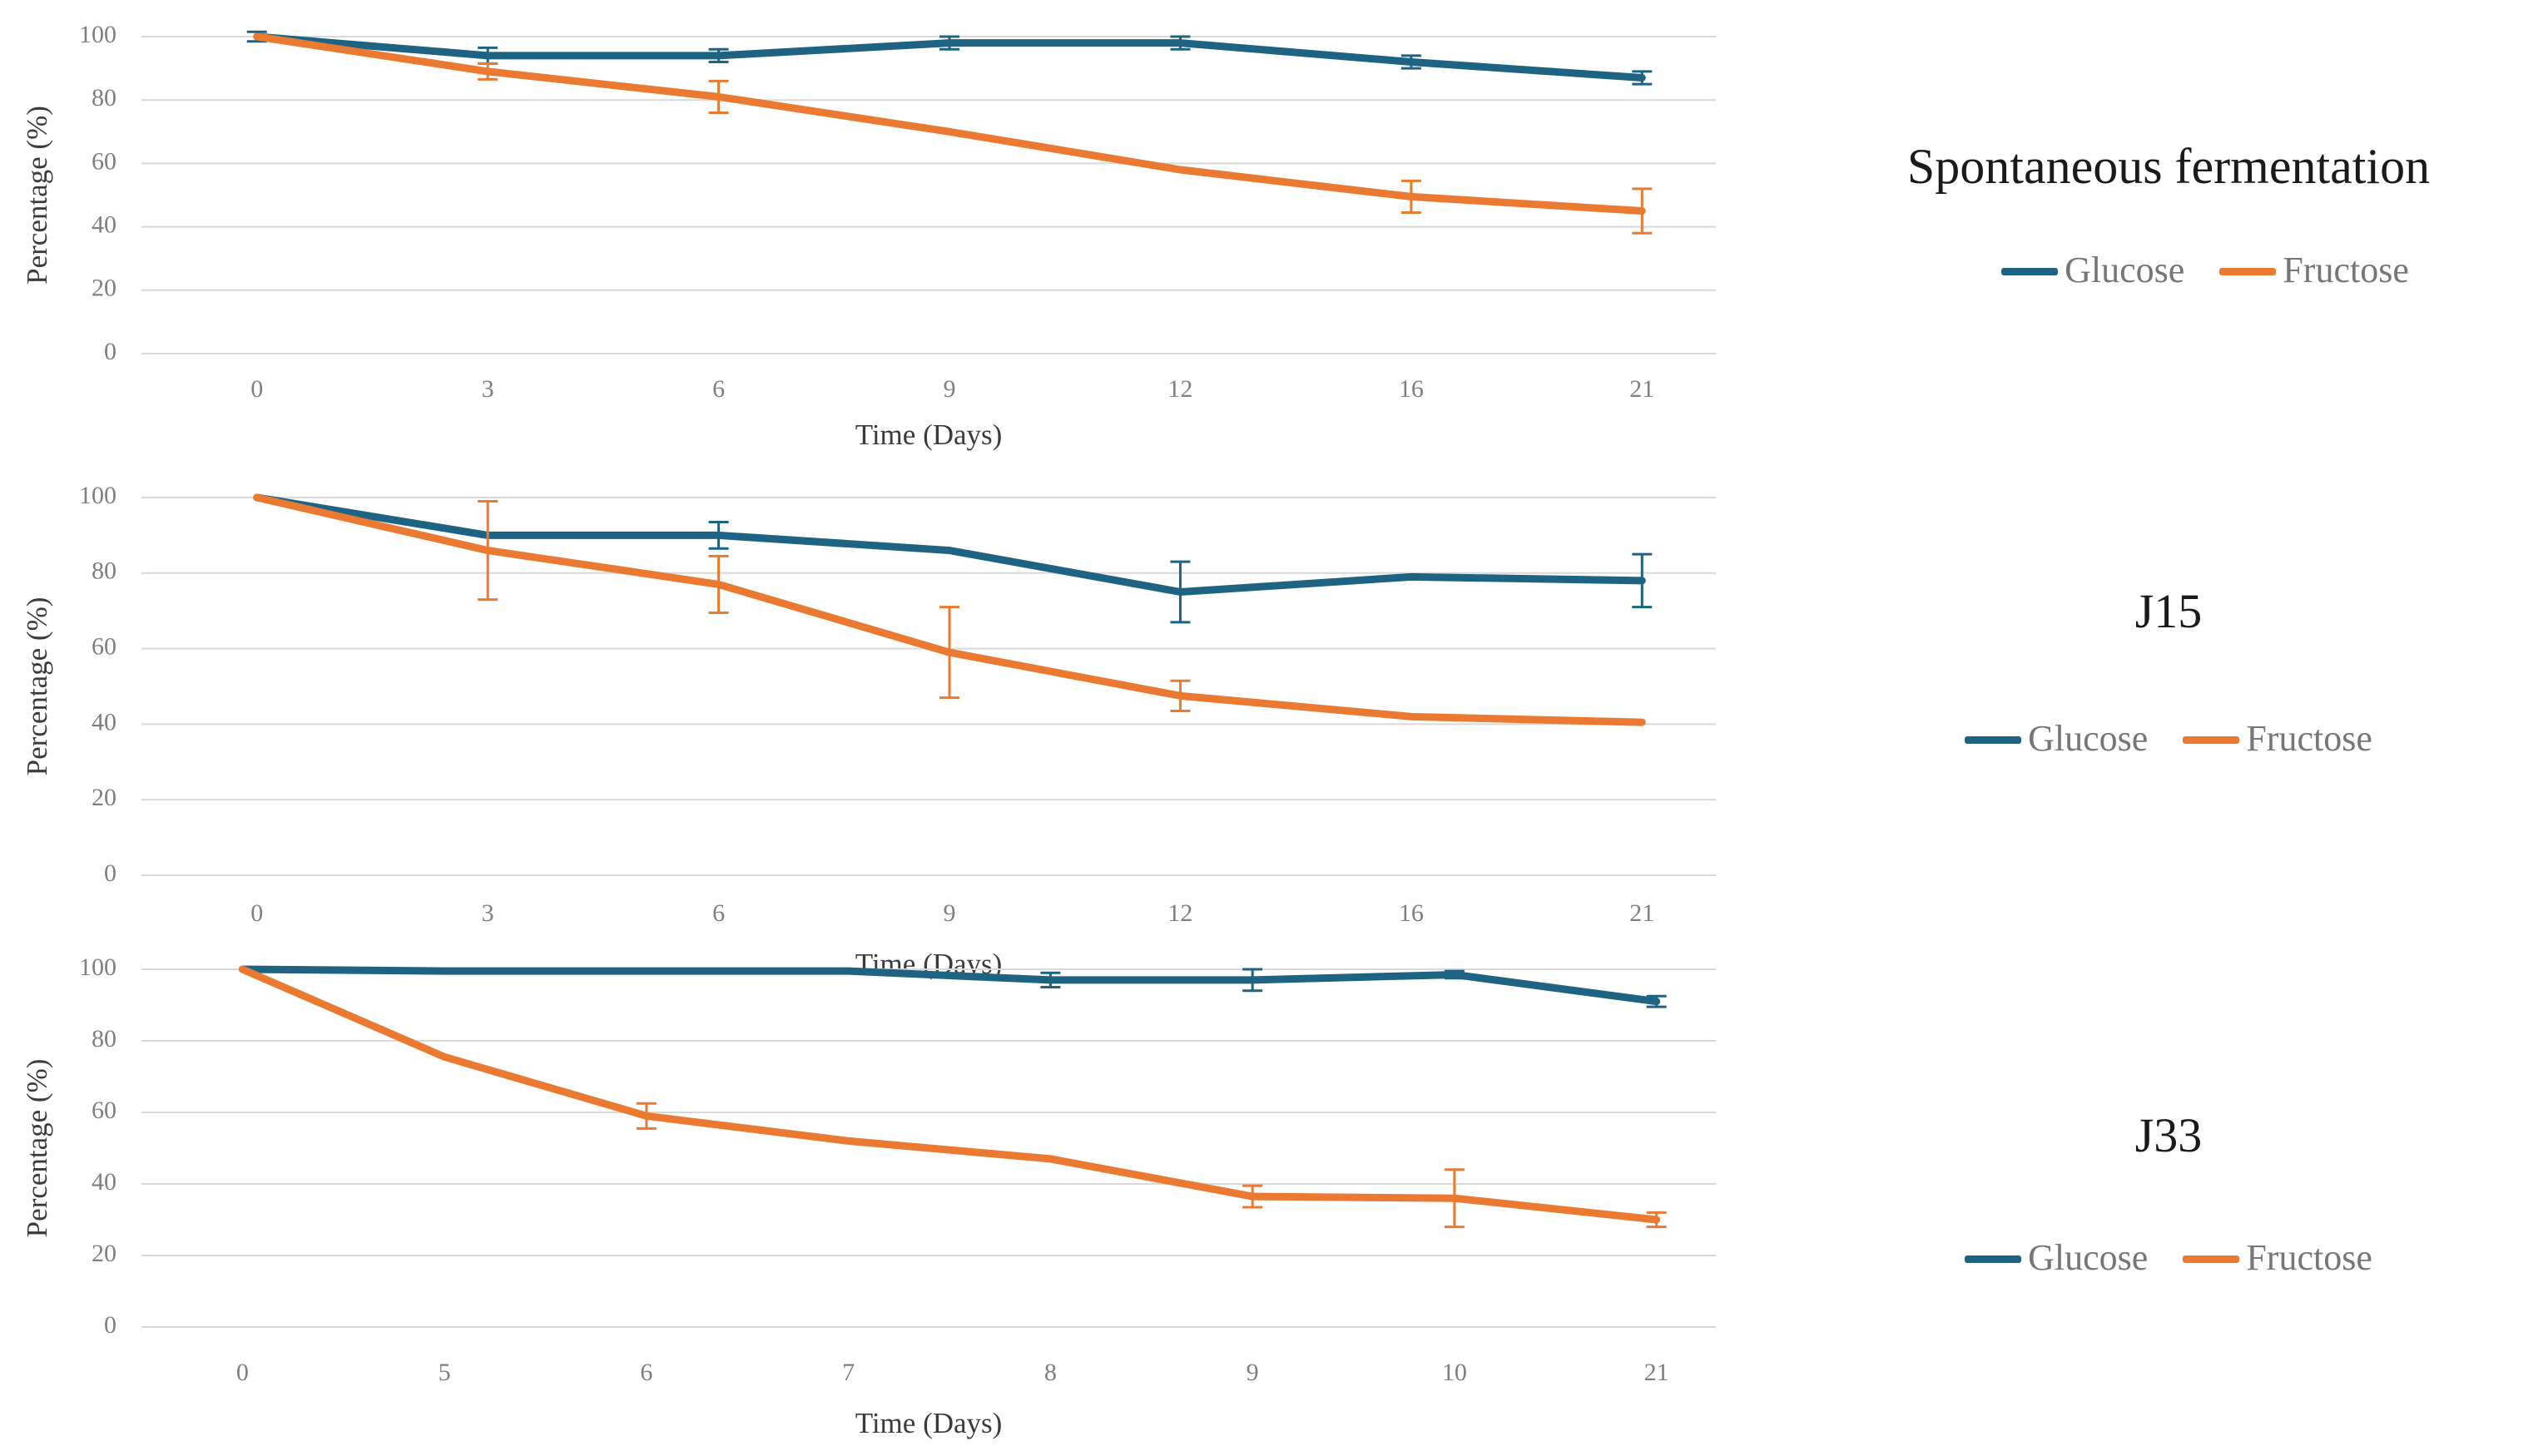  What do you see at coordinates (2168, 1258) in the screenshot?
I see `legend-j33: Glucose Fructose` at bounding box center [2168, 1258].